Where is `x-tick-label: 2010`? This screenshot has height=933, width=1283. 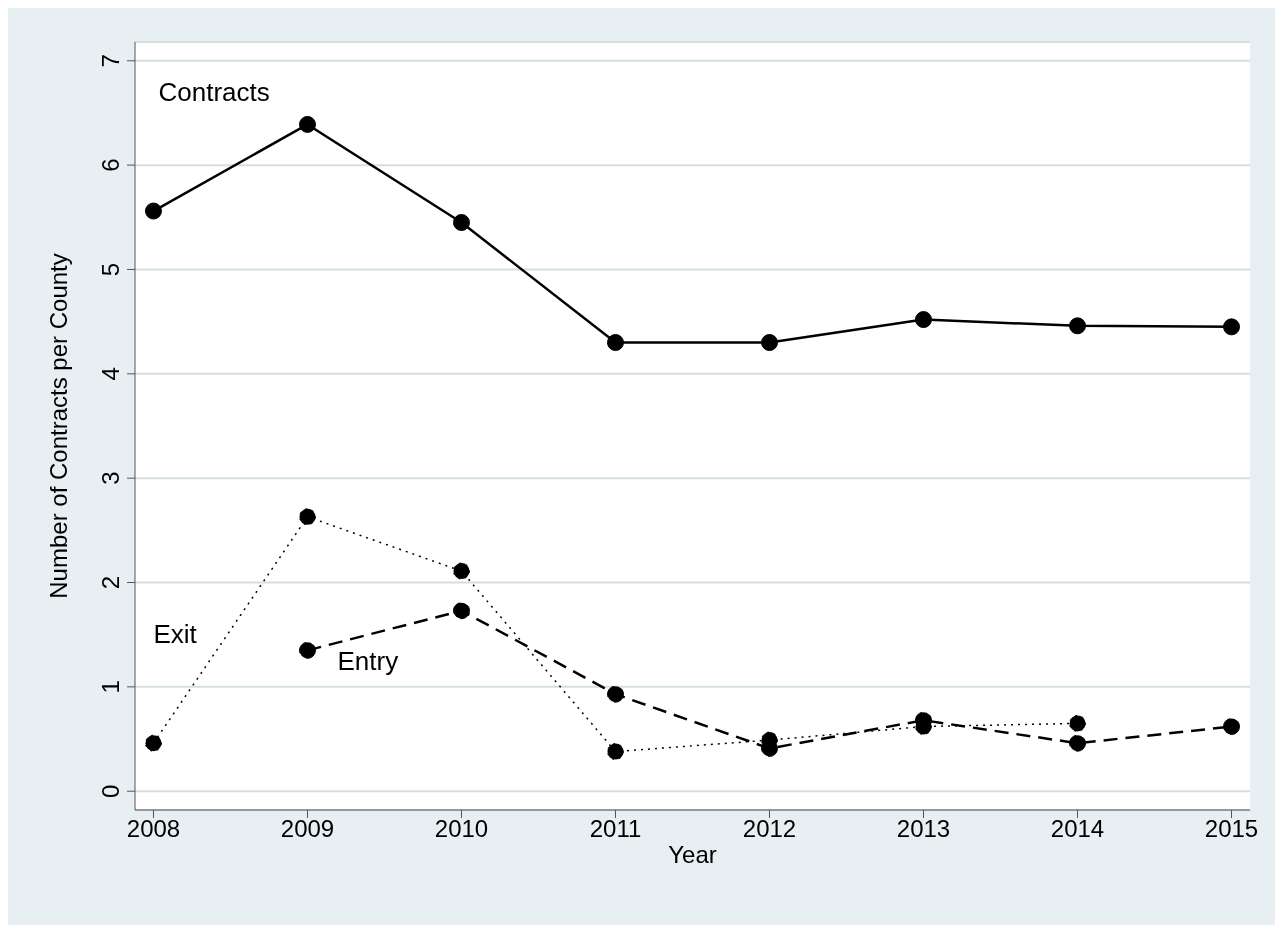 x-tick-label: 2010 is located at coordinates (461, 829).